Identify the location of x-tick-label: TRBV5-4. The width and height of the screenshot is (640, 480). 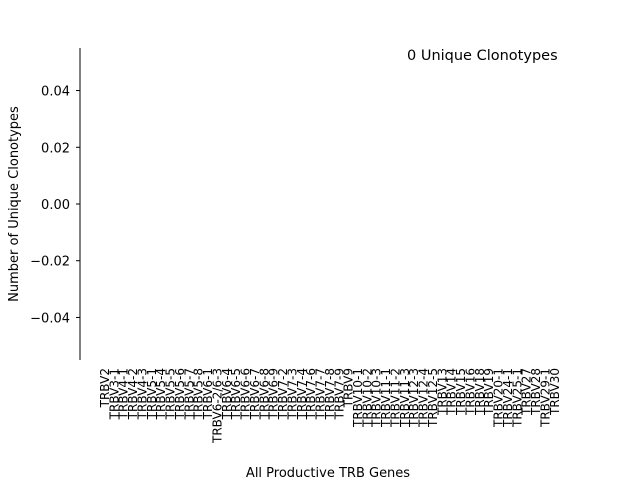
(161, 394).